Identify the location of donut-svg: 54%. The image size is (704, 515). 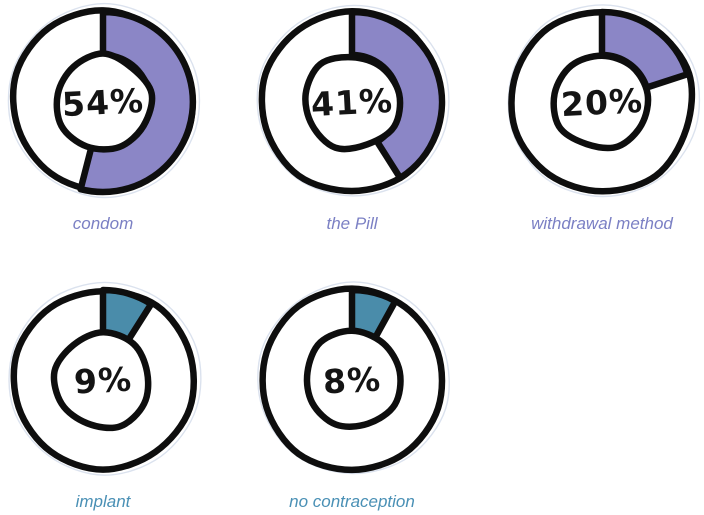
(104, 100).